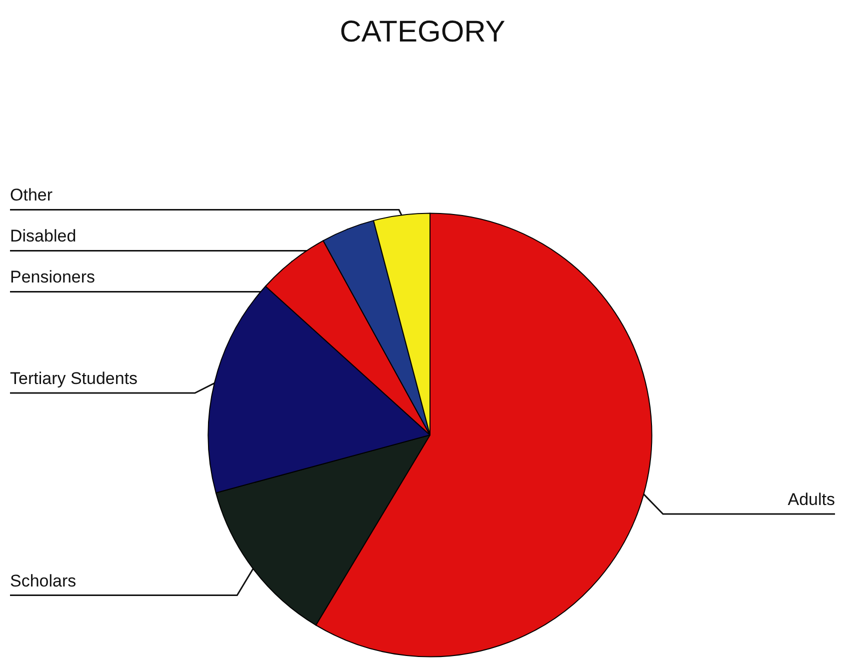 This screenshot has width=845, height=672. What do you see at coordinates (53, 277) in the screenshot?
I see `slice-label: Pensioners` at bounding box center [53, 277].